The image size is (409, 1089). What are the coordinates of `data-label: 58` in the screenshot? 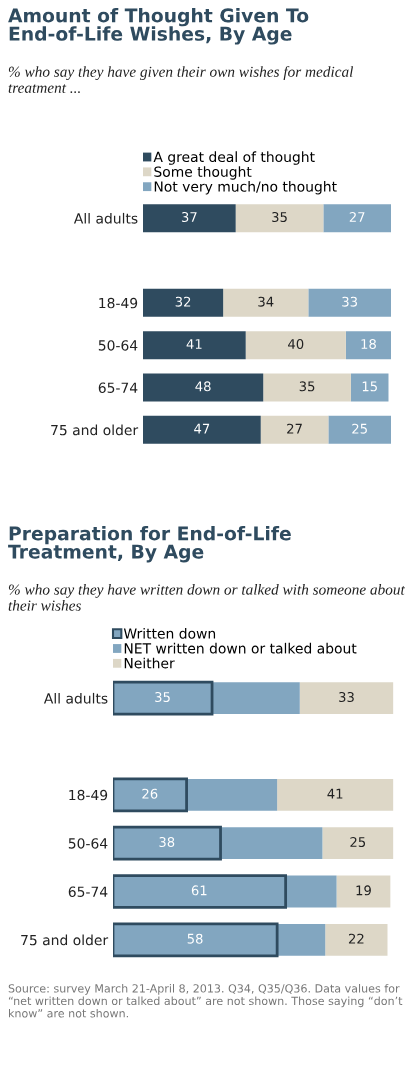 It's located at (195, 938).